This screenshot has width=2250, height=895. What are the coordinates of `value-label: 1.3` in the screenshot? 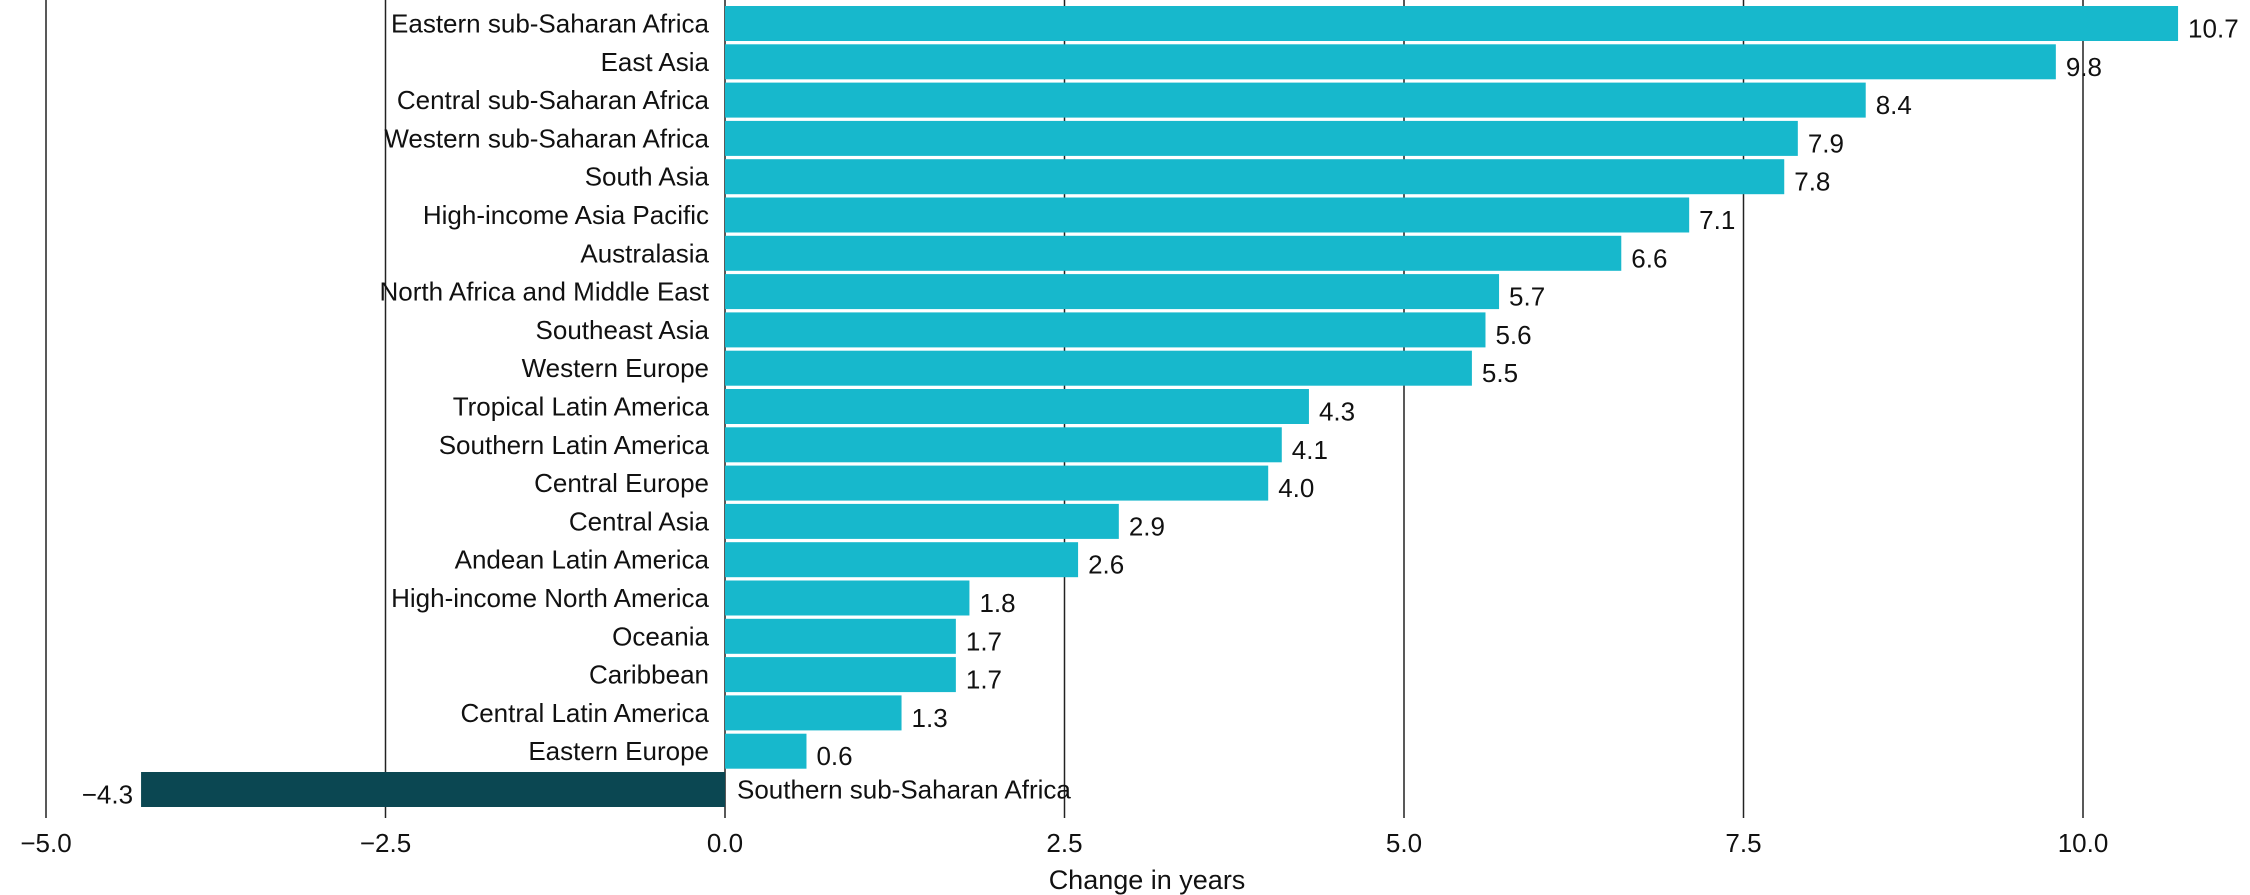 It's located at (930, 718).